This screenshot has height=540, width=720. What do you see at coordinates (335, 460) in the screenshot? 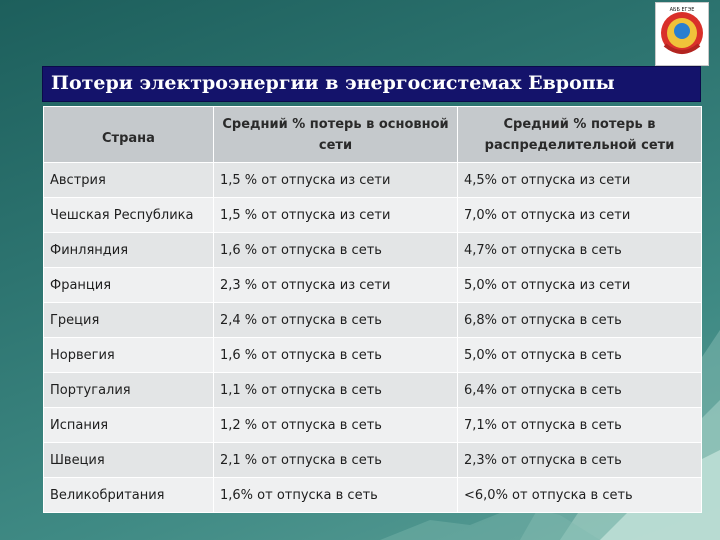
I see `main-grid-loss-cell: 2,1 % от отпуска в сеть` at bounding box center [335, 460].